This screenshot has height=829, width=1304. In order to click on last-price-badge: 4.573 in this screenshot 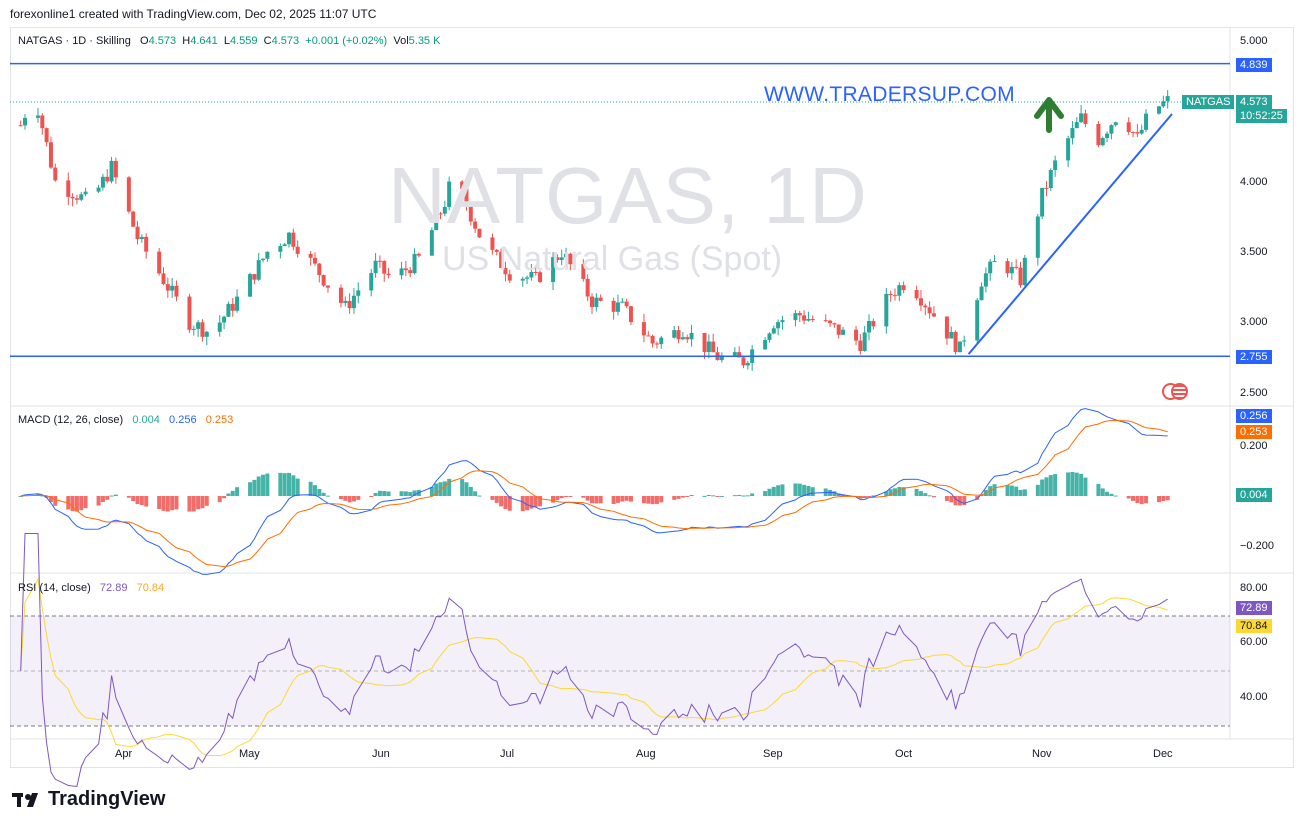, I will do `click(1254, 102)`.